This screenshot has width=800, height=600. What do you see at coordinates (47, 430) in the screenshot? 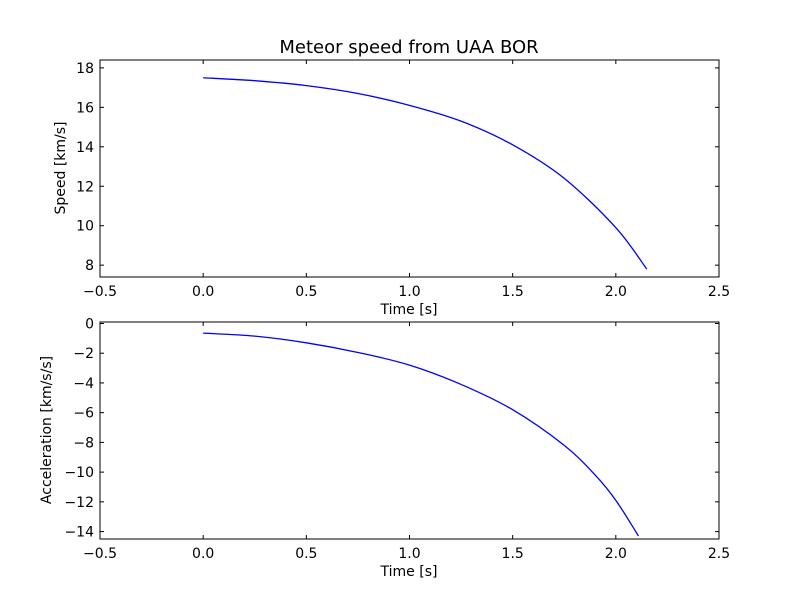
I see `acceleration-y-axis-label: Acceleration [km/s/s]` at bounding box center [47, 430].